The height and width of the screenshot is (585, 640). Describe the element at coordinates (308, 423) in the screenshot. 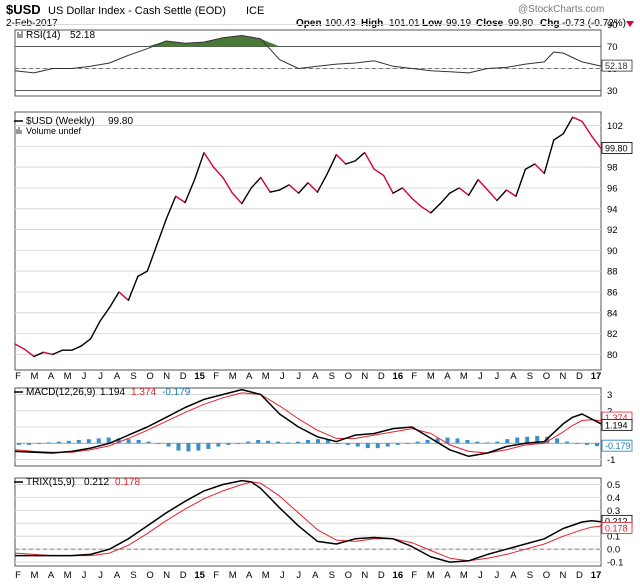

I see `macd-line` at that location.